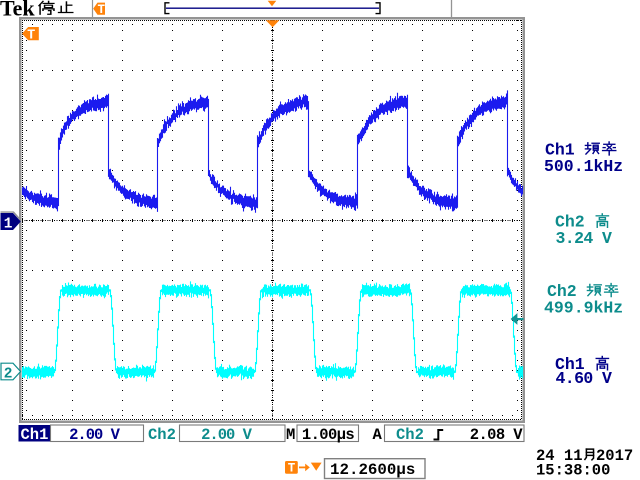 The height and width of the screenshot is (480, 640). What do you see at coordinates (614, 456) in the screenshot?
I see `svg-text: 2017` at bounding box center [614, 456].